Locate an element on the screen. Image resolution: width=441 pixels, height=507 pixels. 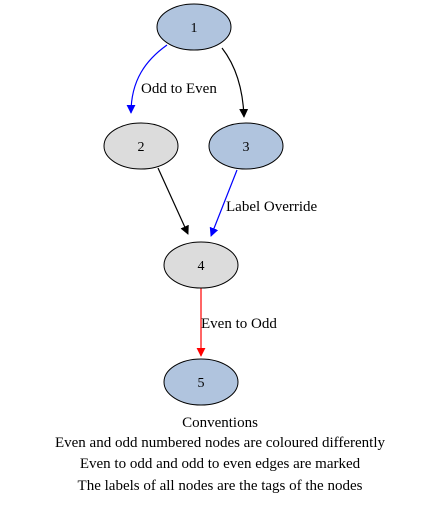
node-1-shape is located at coordinates (194, 27).